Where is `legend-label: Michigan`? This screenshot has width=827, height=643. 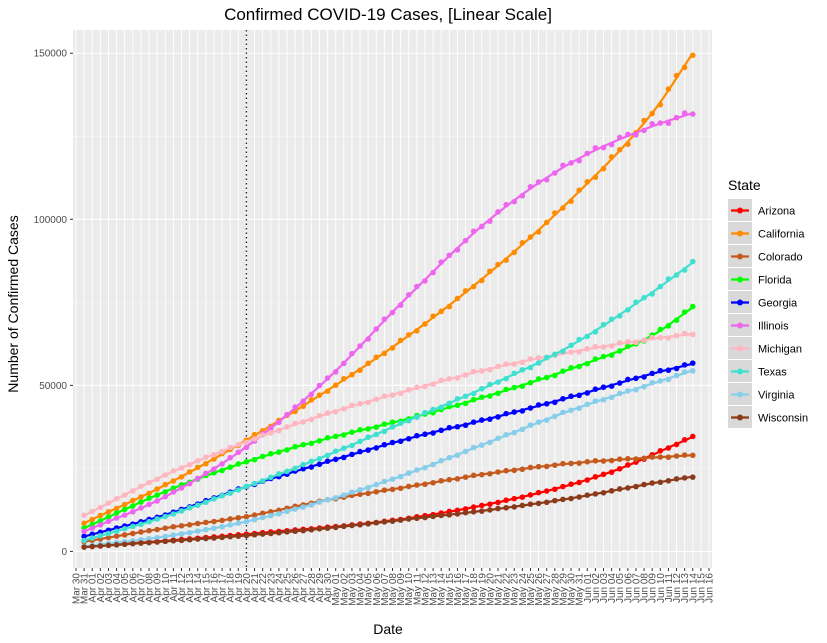
legend-label: Michigan is located at coordinates (780, 350).